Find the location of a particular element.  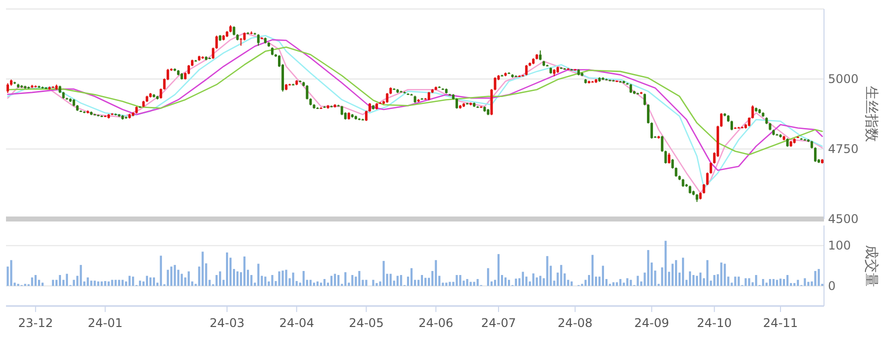

x-tick-label: 24-07 is located at coordinates (498, 323).